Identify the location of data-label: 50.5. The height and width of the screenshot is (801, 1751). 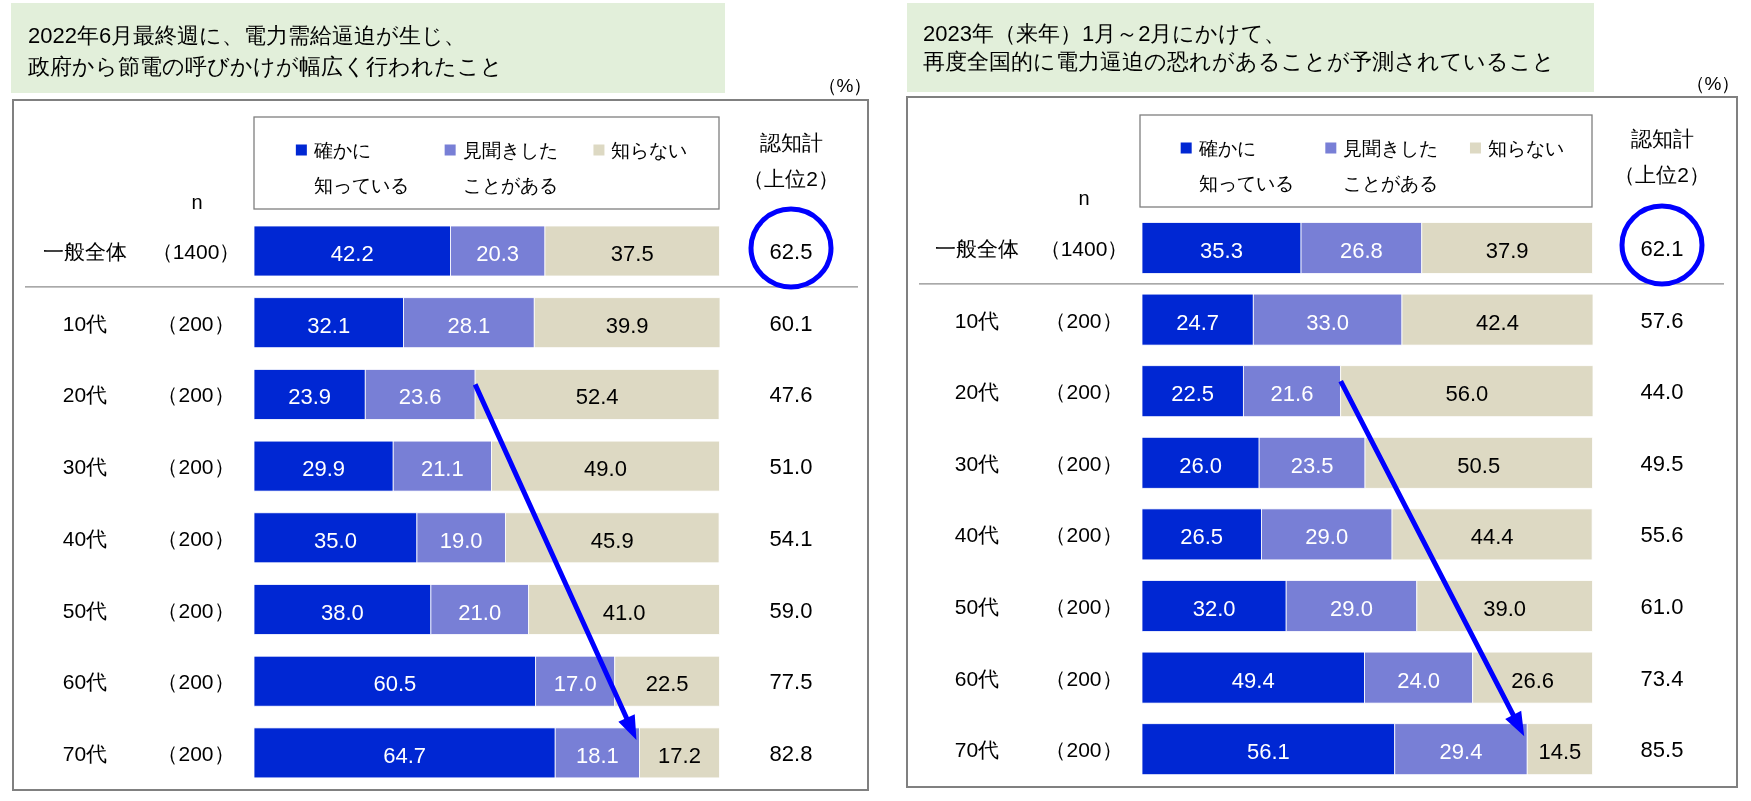
(1479, 465).